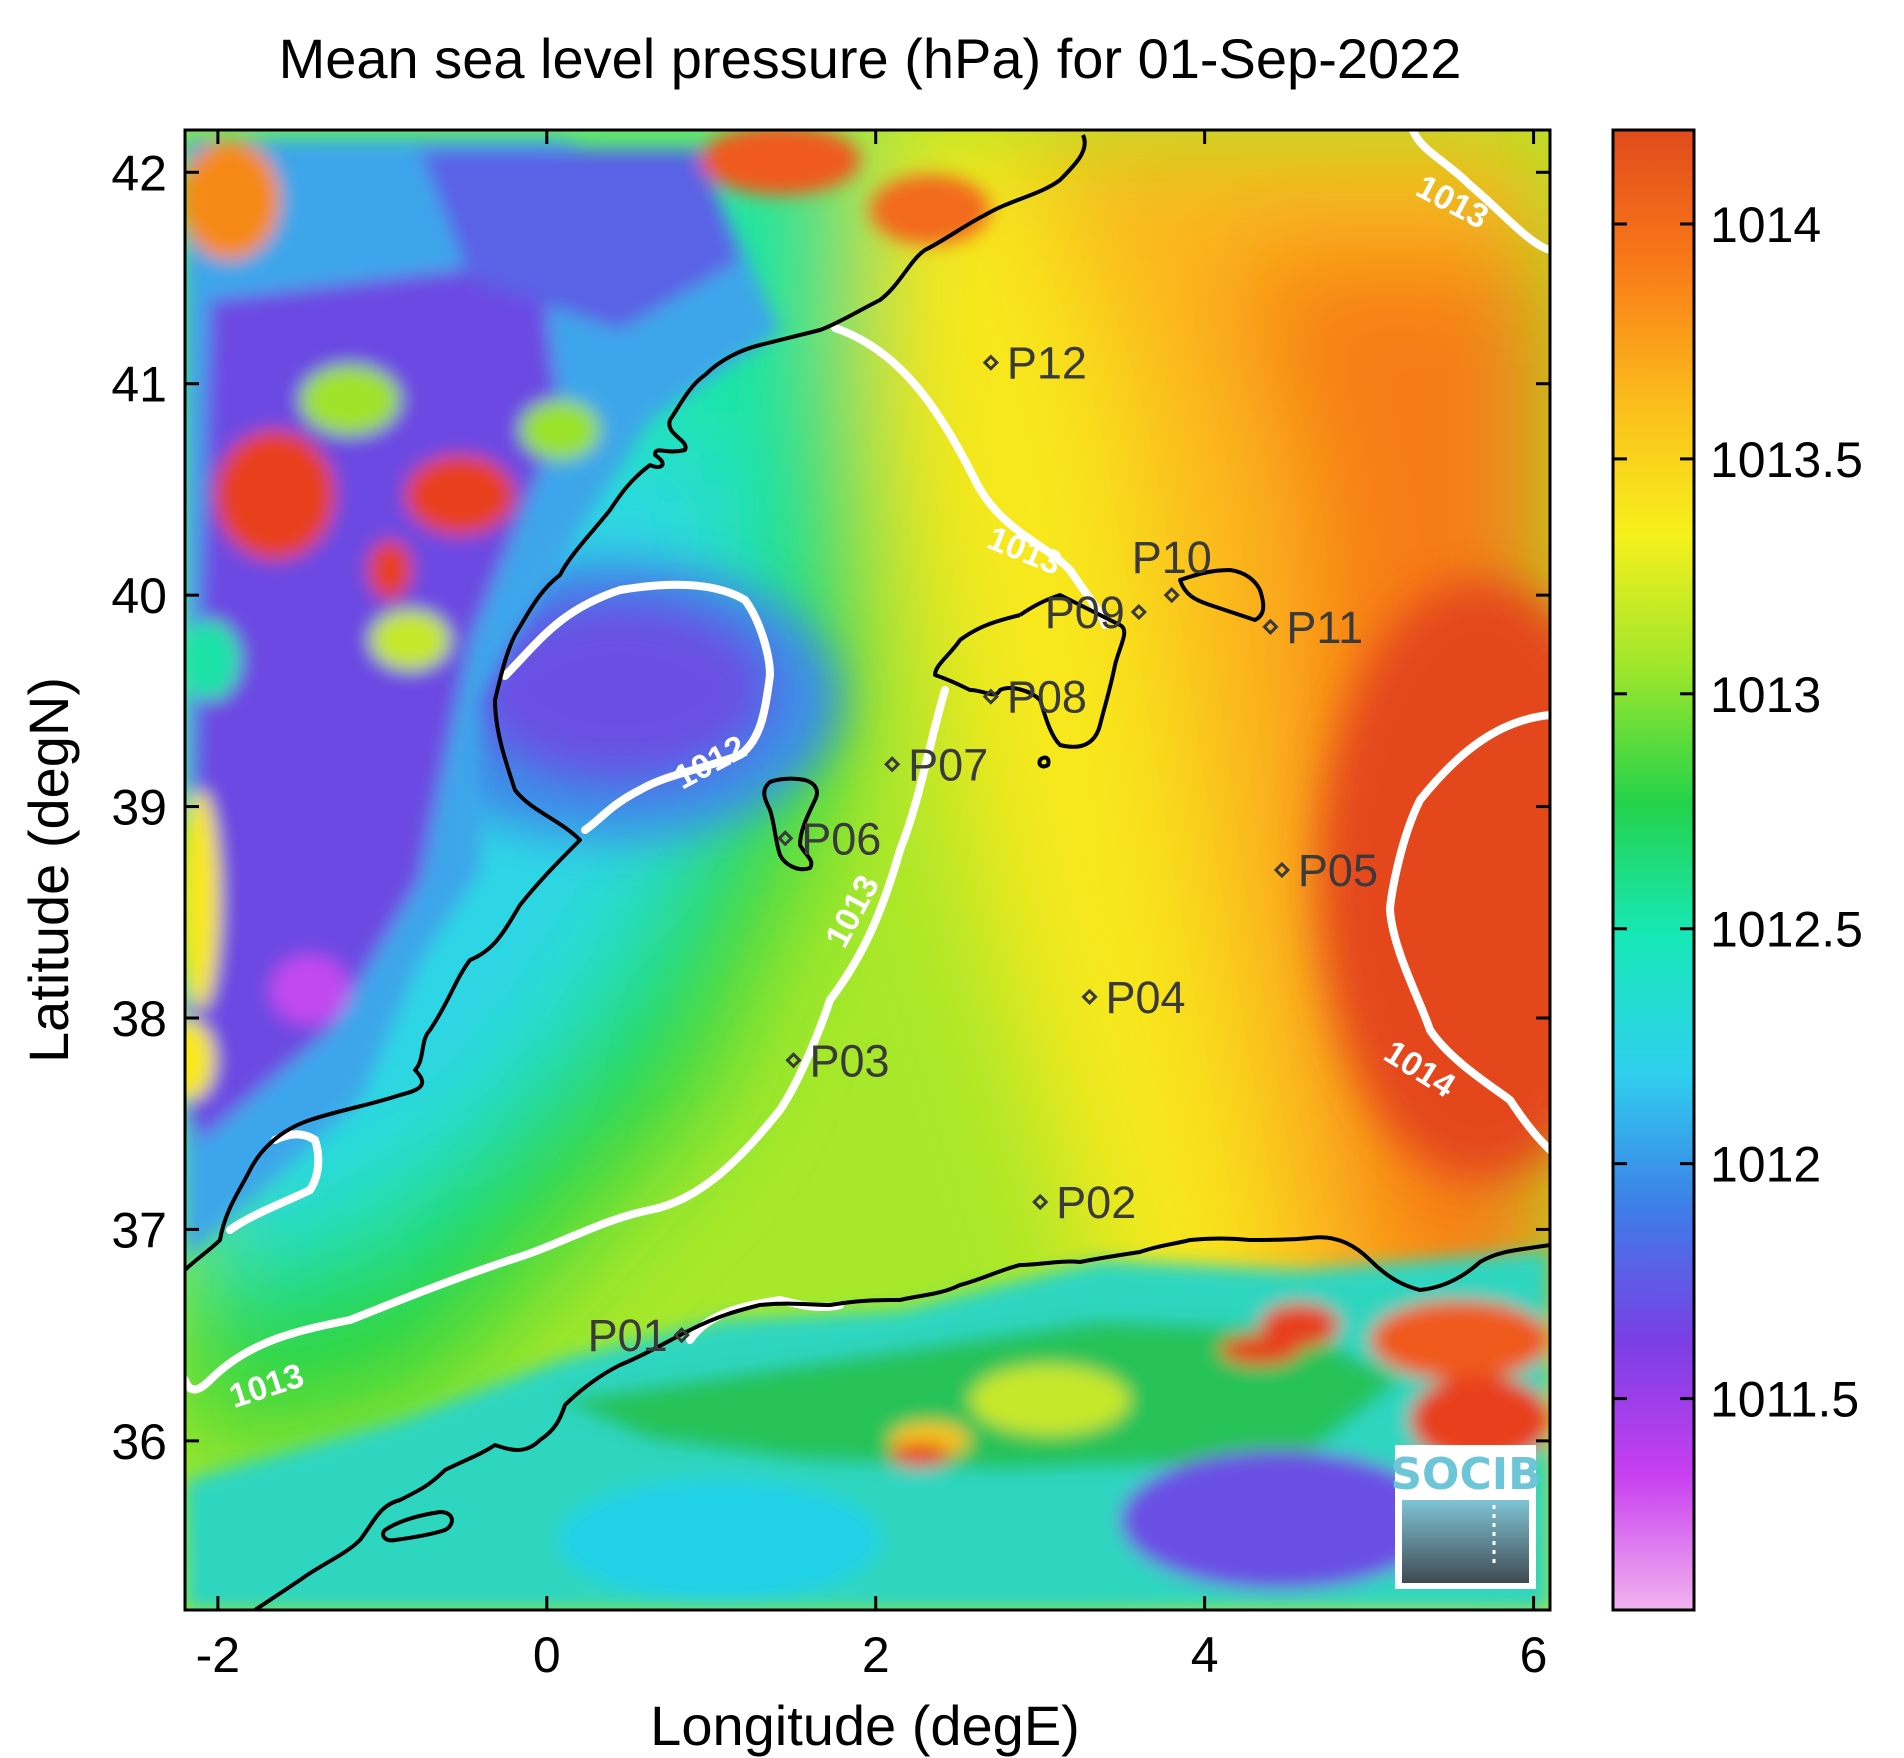 The image size is (1904, 1758). I want to click on colorbar, so click(1653, 870).